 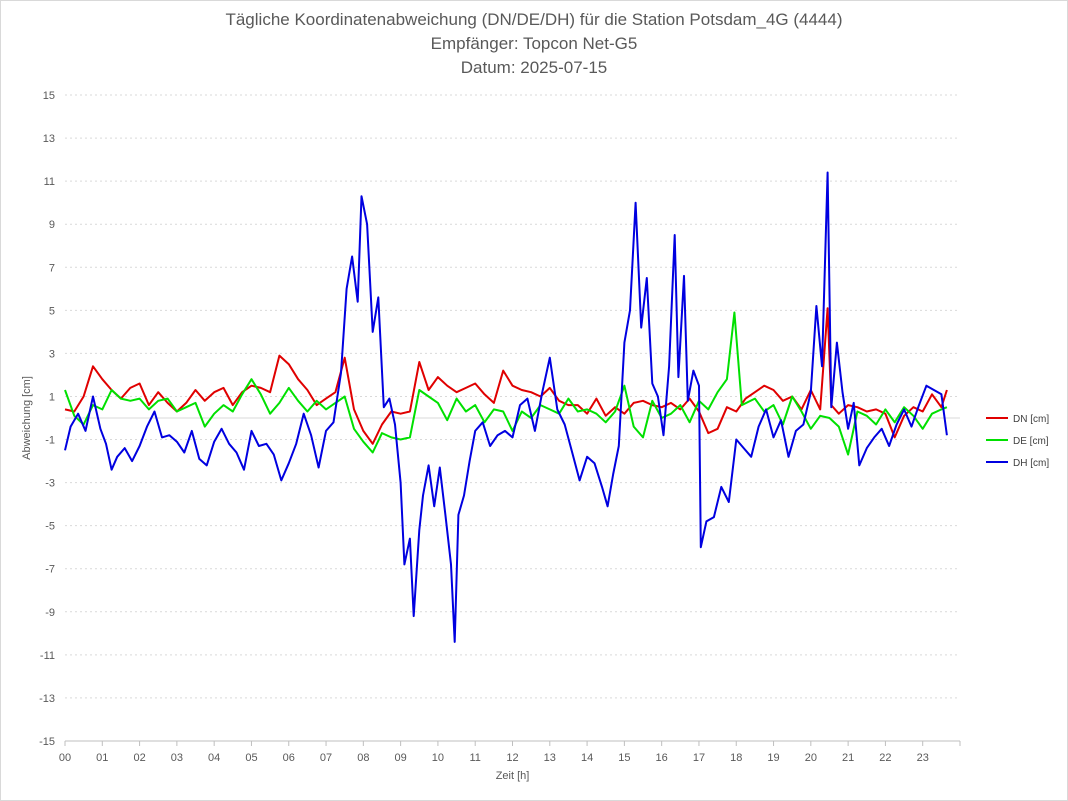 What do you see at coordinates (1031, 419) in the screenshot?
I see `legend-label: DN [cm]` at bounding box center [1031, 419].